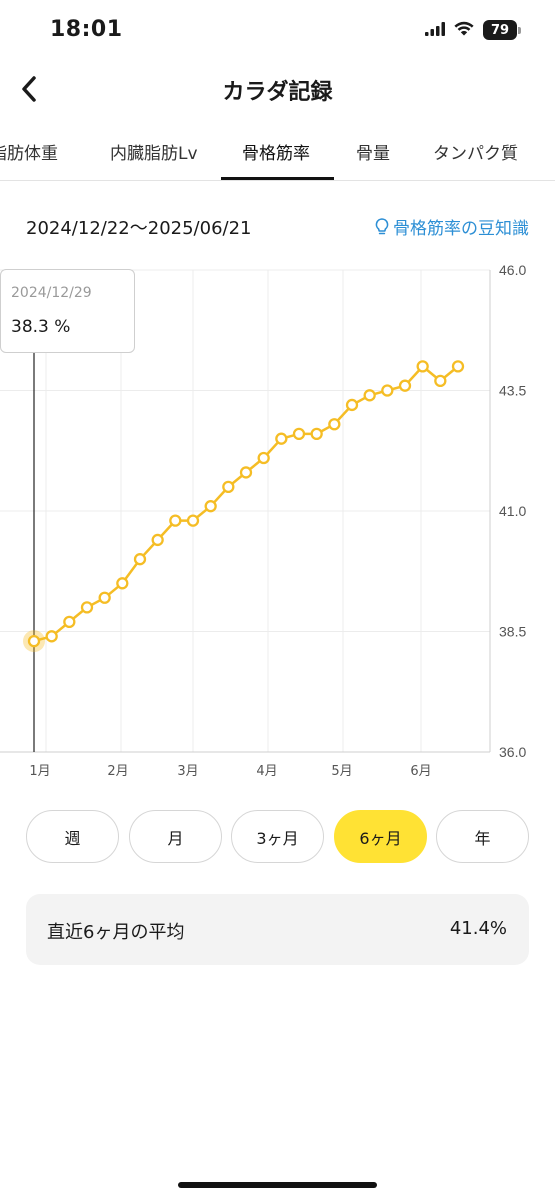 This screenshot has height=1200, width=555. I want to click on y-tick-label: 41.0, so click(512, 511).